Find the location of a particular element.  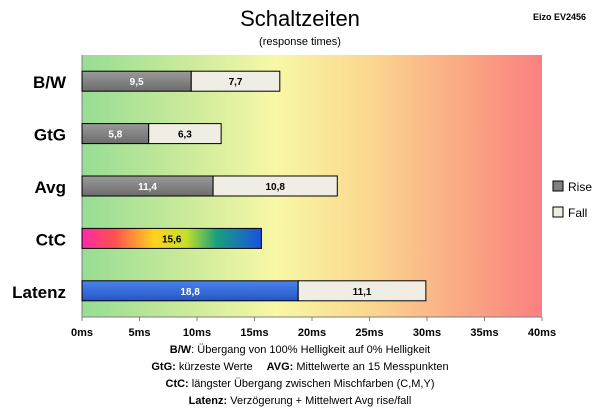

x-tick-label: 0ms is located at coordinates (82, 333).